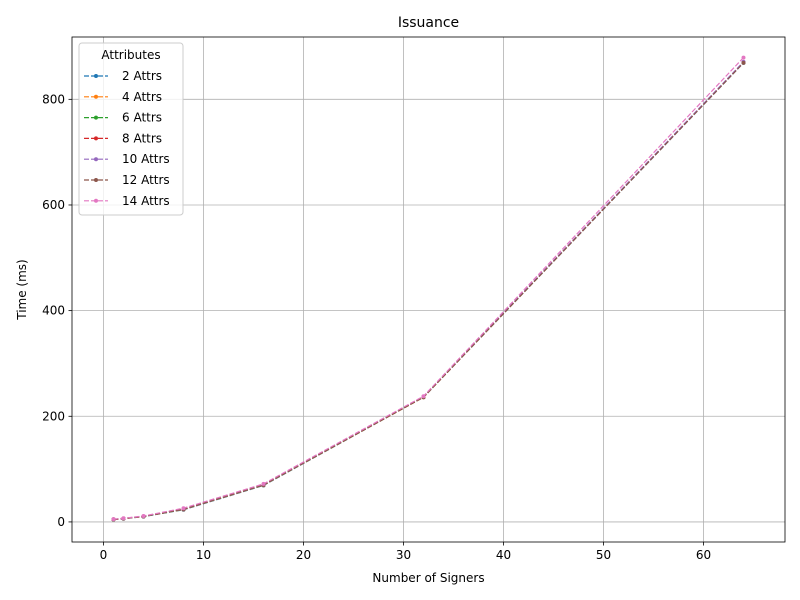 Image resolution: width=800 pixels, height=600 pixels. I want to click on legend-item: 6 Attrs, so click(123, 118).